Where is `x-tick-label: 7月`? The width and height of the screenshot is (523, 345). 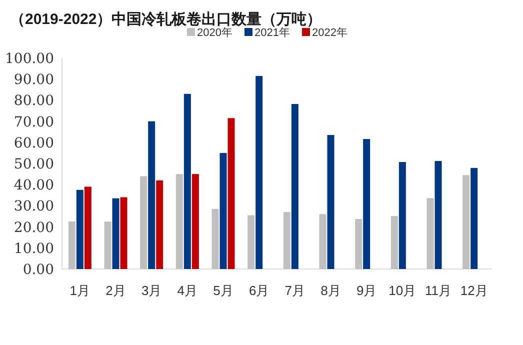 x-tick-label: 7月 is located at coordinates (295, 290).